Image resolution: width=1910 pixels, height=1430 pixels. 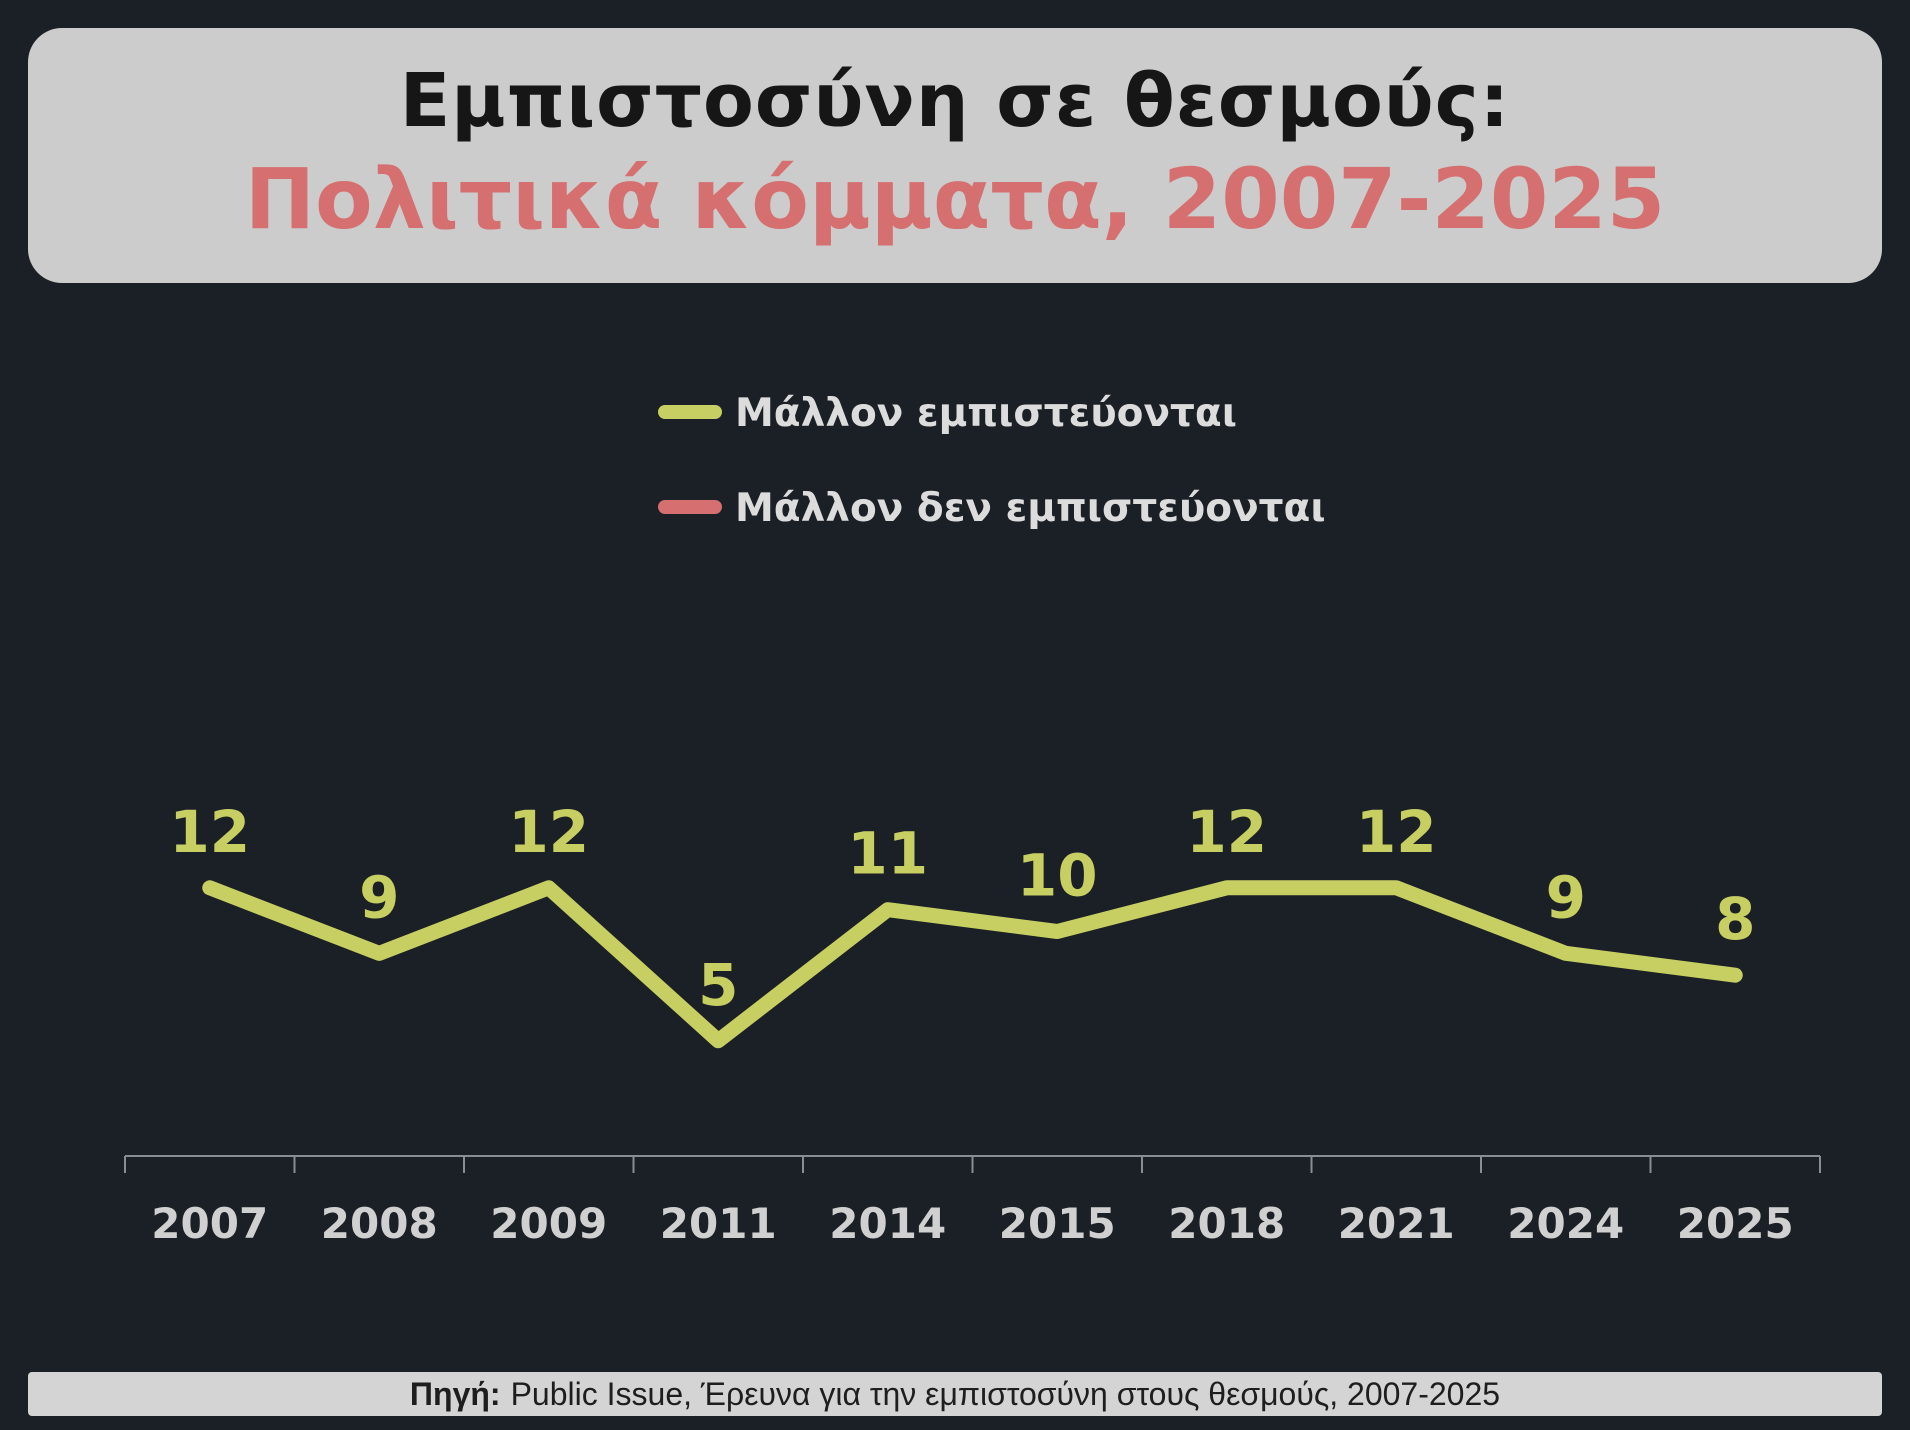 I want to click on x-tick-label: 2009, so click(x=548, y=1223).